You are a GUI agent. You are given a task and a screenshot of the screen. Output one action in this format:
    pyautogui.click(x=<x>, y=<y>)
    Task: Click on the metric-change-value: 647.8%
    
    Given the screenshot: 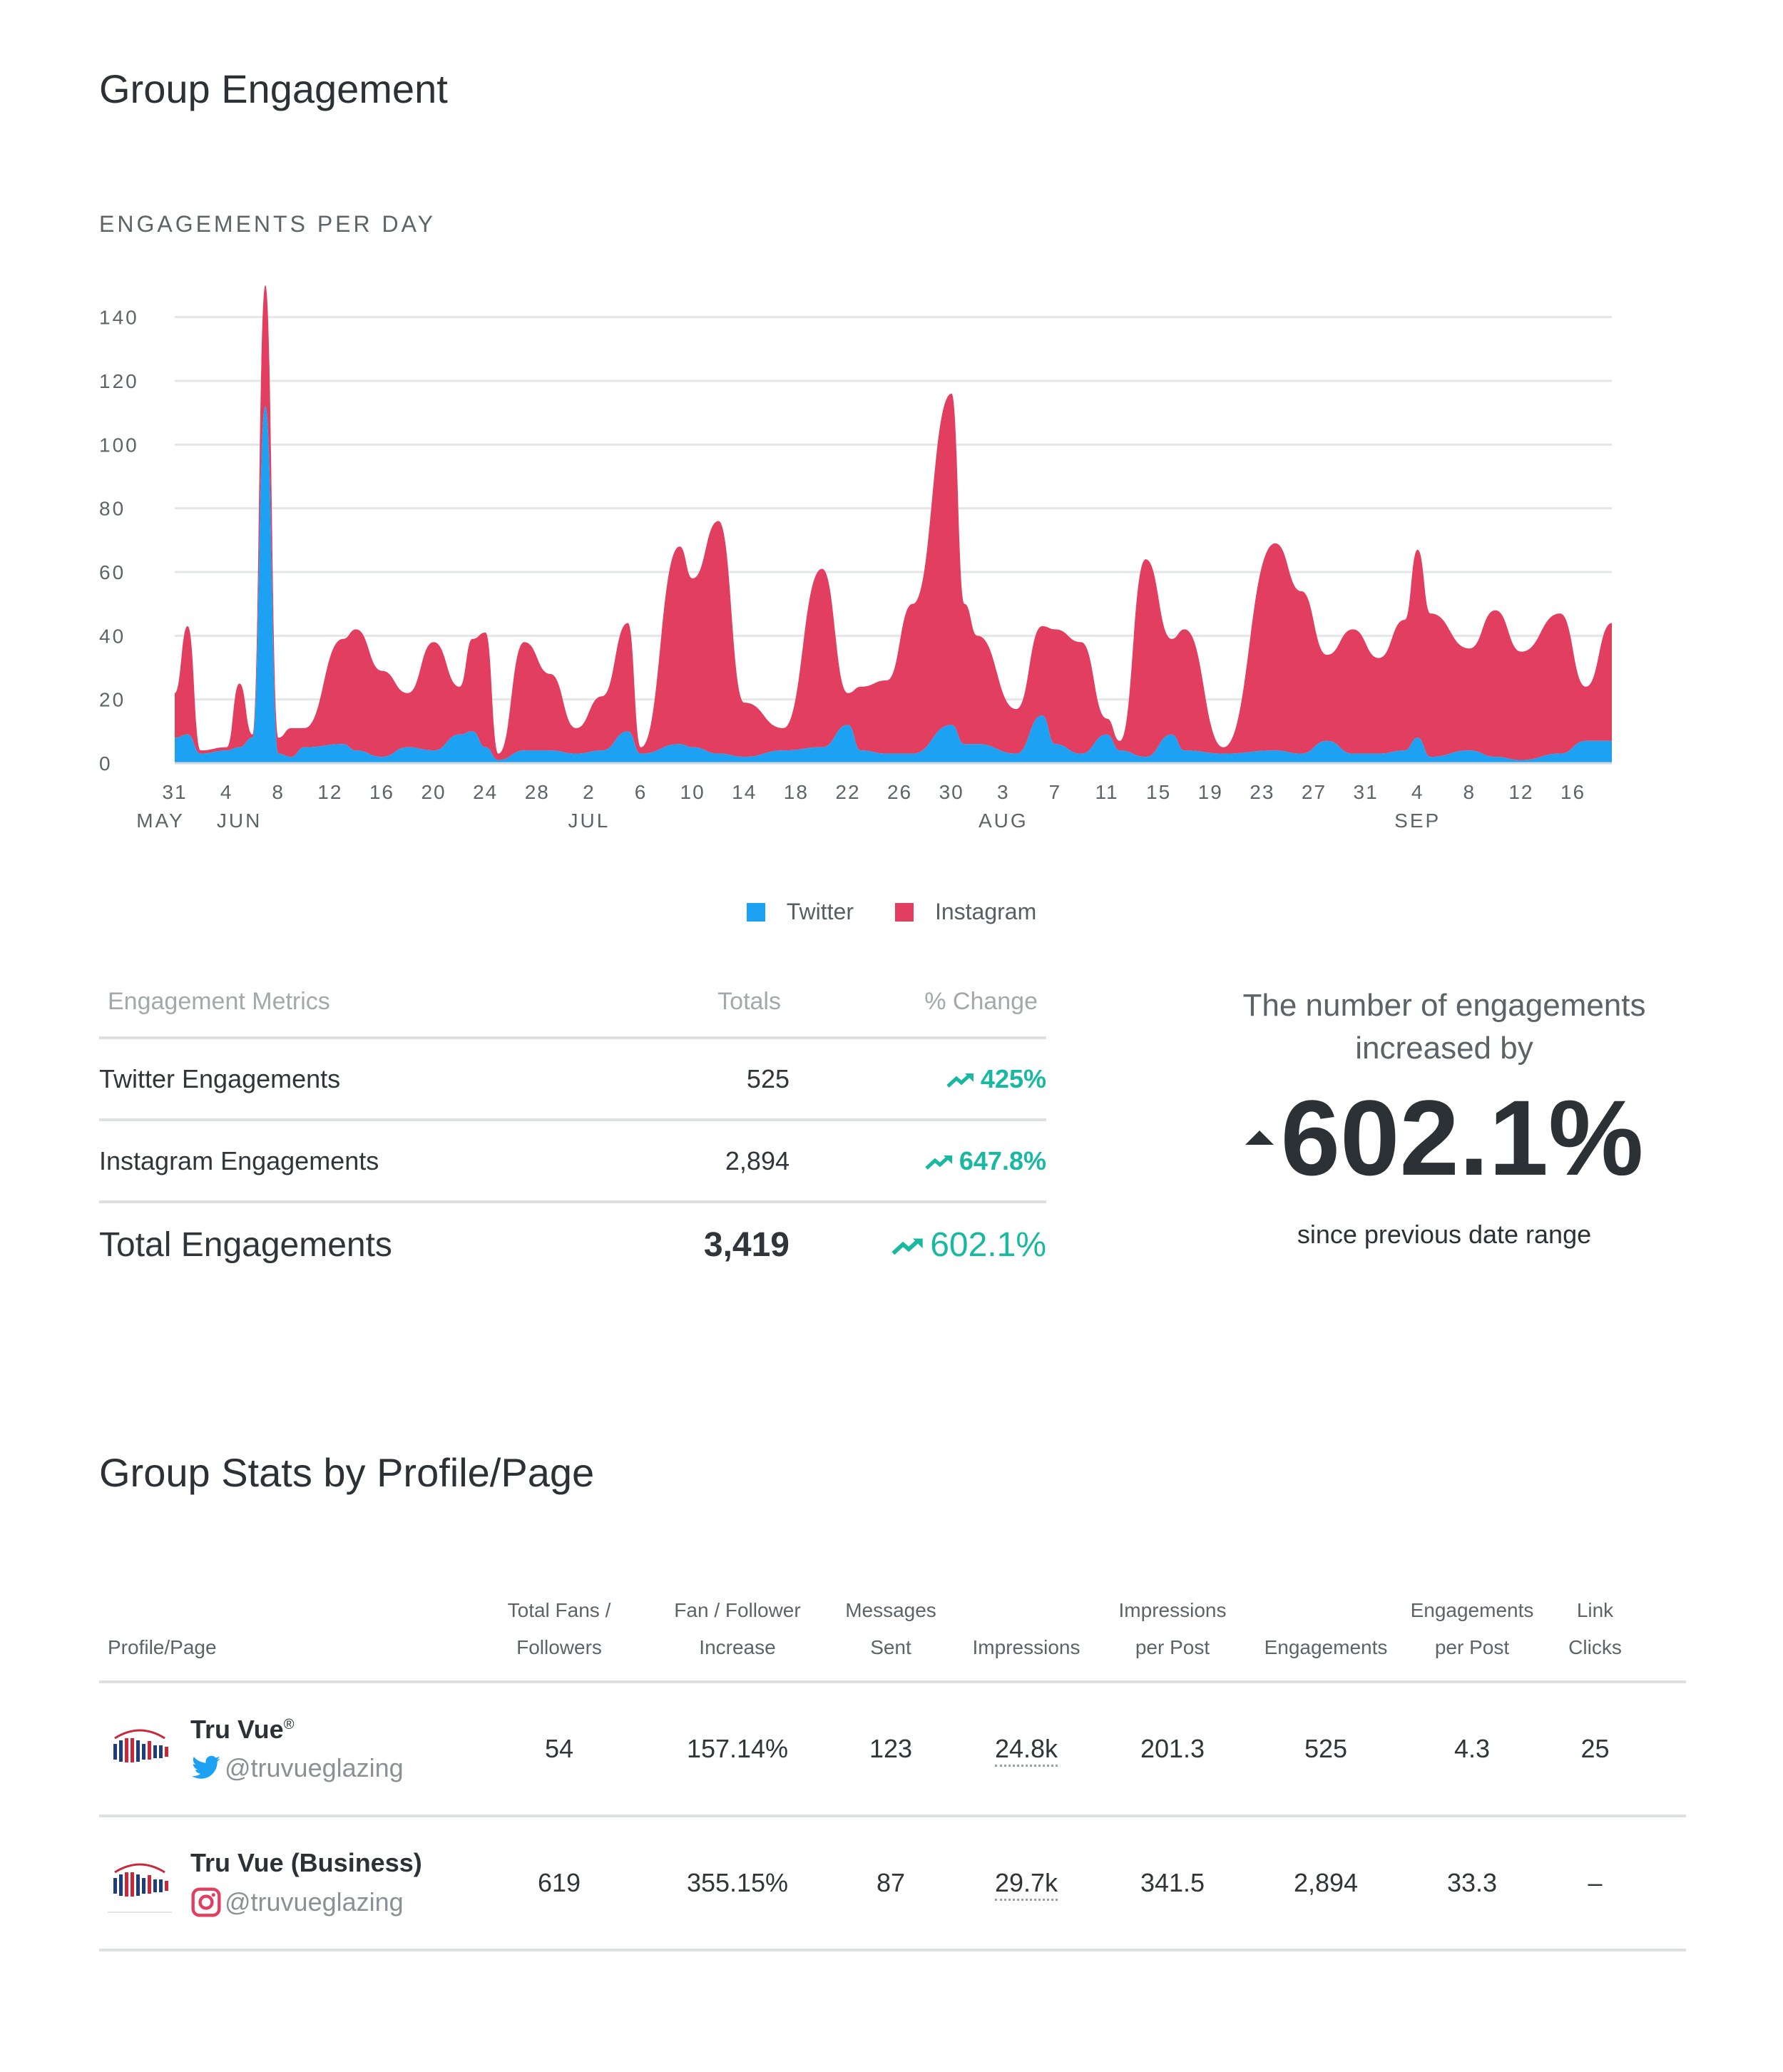 What is the action you would take?
    pyautogui.click(x=1002, y=1160)
    